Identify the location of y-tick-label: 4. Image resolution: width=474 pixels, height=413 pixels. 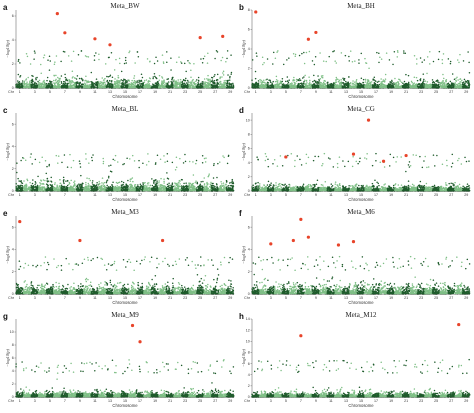
(249, 49).